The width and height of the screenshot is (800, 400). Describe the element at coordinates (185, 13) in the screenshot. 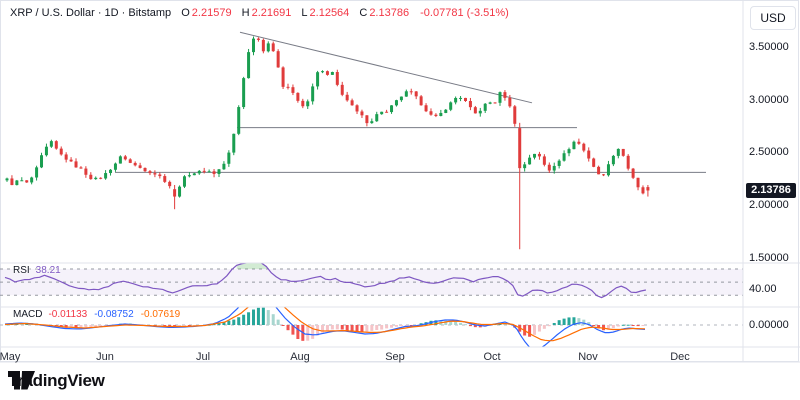

I see `open-letter: O` at that location.